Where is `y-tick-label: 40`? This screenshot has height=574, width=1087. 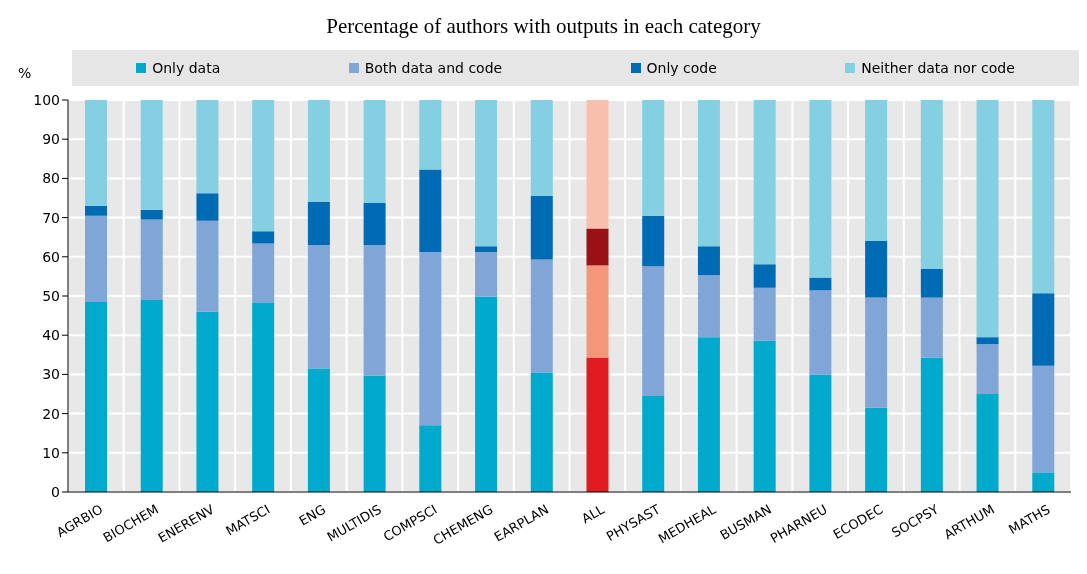 y-tick-label: 40 is located at coordinates (51, 335).